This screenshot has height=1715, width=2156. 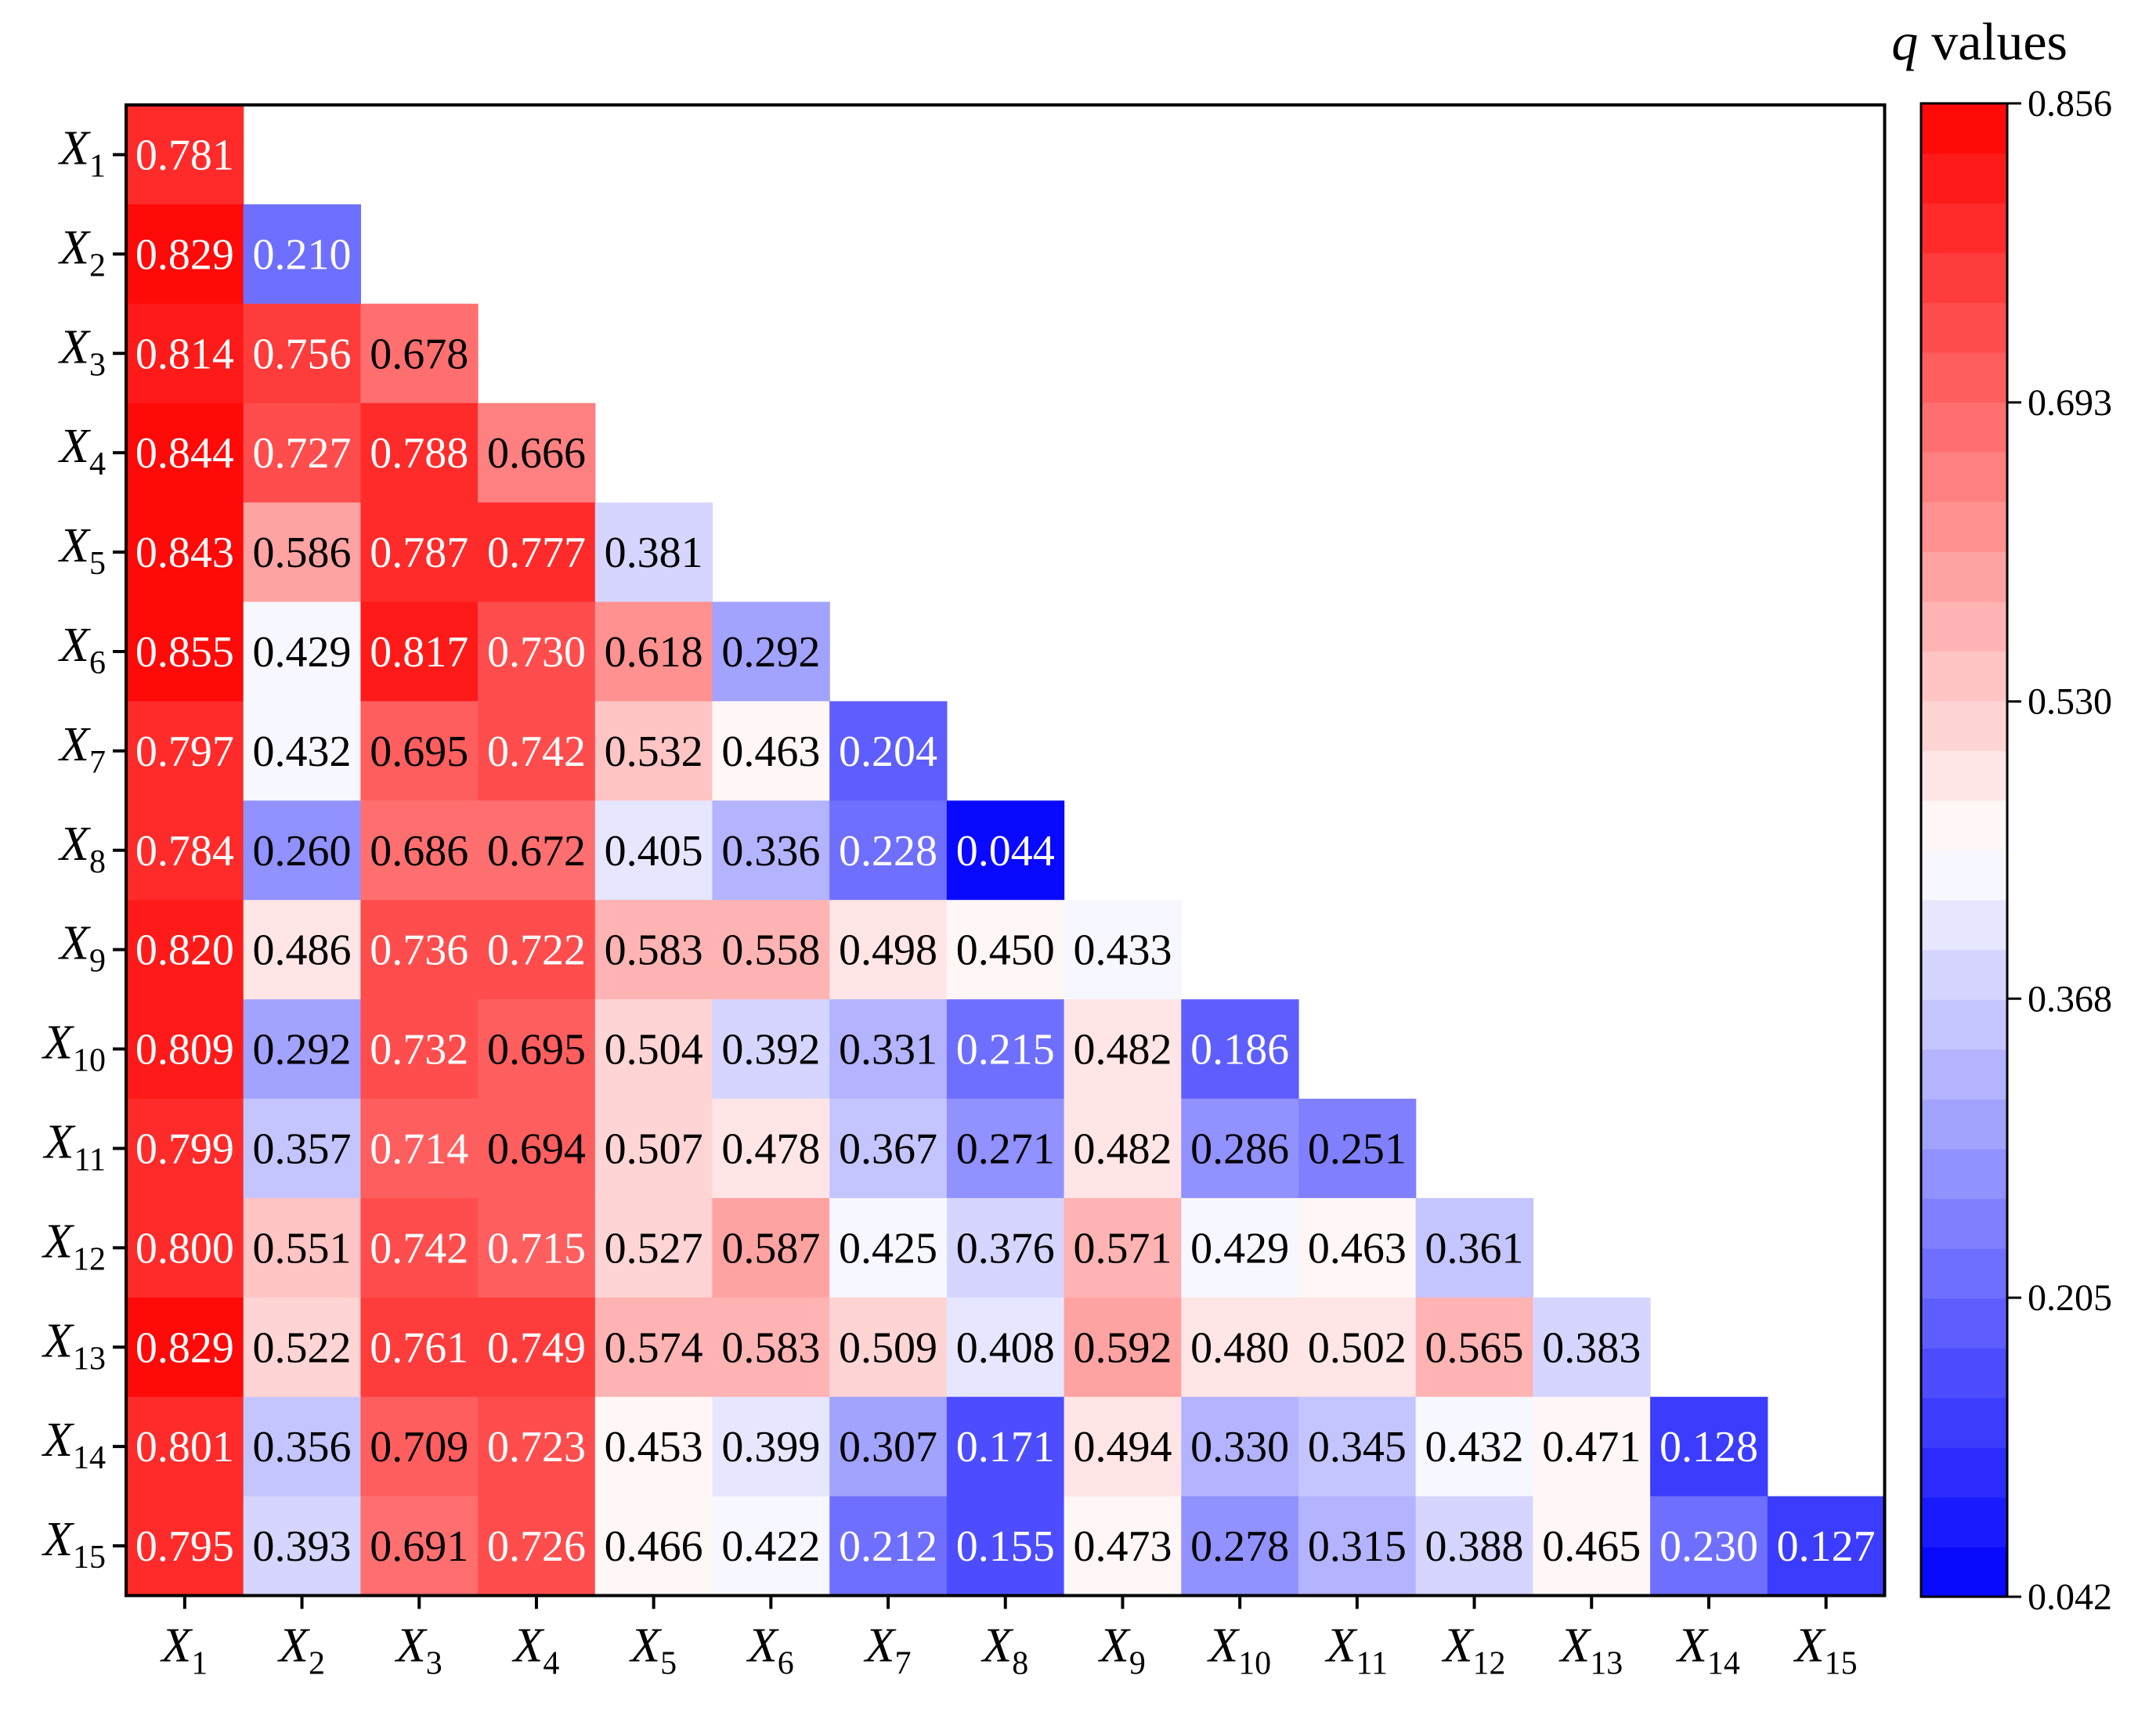 What do you see at coordinates (81, 351) in the screenshot?
I see `y-tick-label: X3` at bounding box center [81, 351].